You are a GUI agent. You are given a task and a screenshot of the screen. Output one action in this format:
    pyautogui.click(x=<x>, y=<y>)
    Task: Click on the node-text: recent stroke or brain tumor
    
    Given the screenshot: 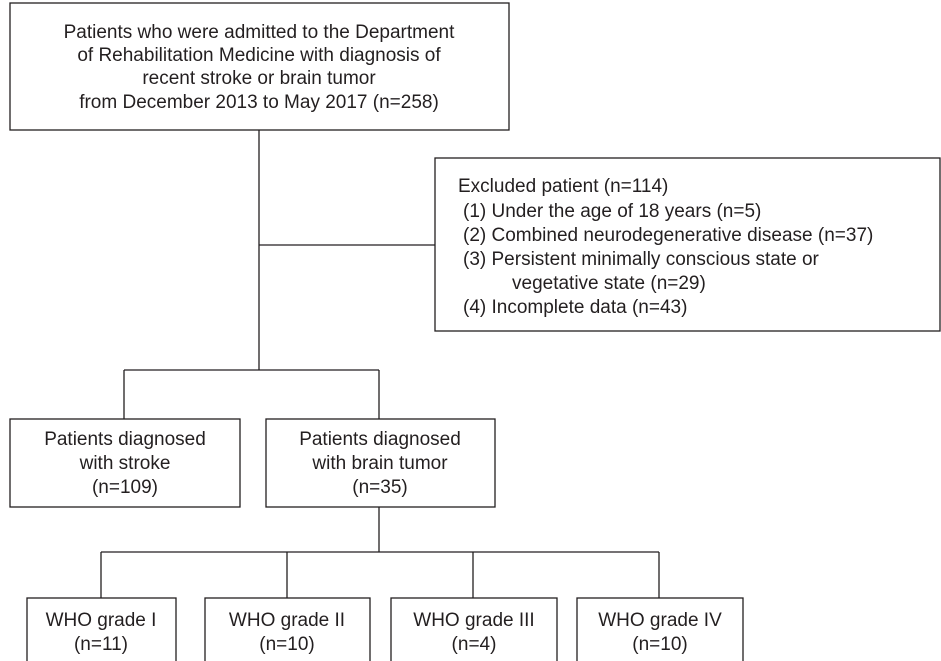 What is the action you would take?
    pyautogui.click(x=259, y=78)
    